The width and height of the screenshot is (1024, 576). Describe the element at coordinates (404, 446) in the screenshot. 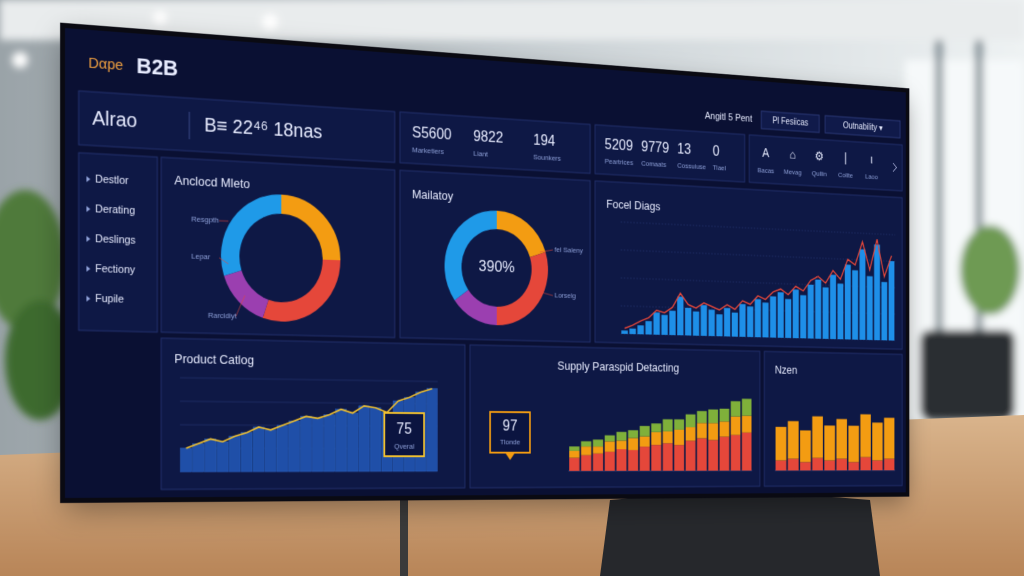

I see `callout-label: Qveral` at that location.